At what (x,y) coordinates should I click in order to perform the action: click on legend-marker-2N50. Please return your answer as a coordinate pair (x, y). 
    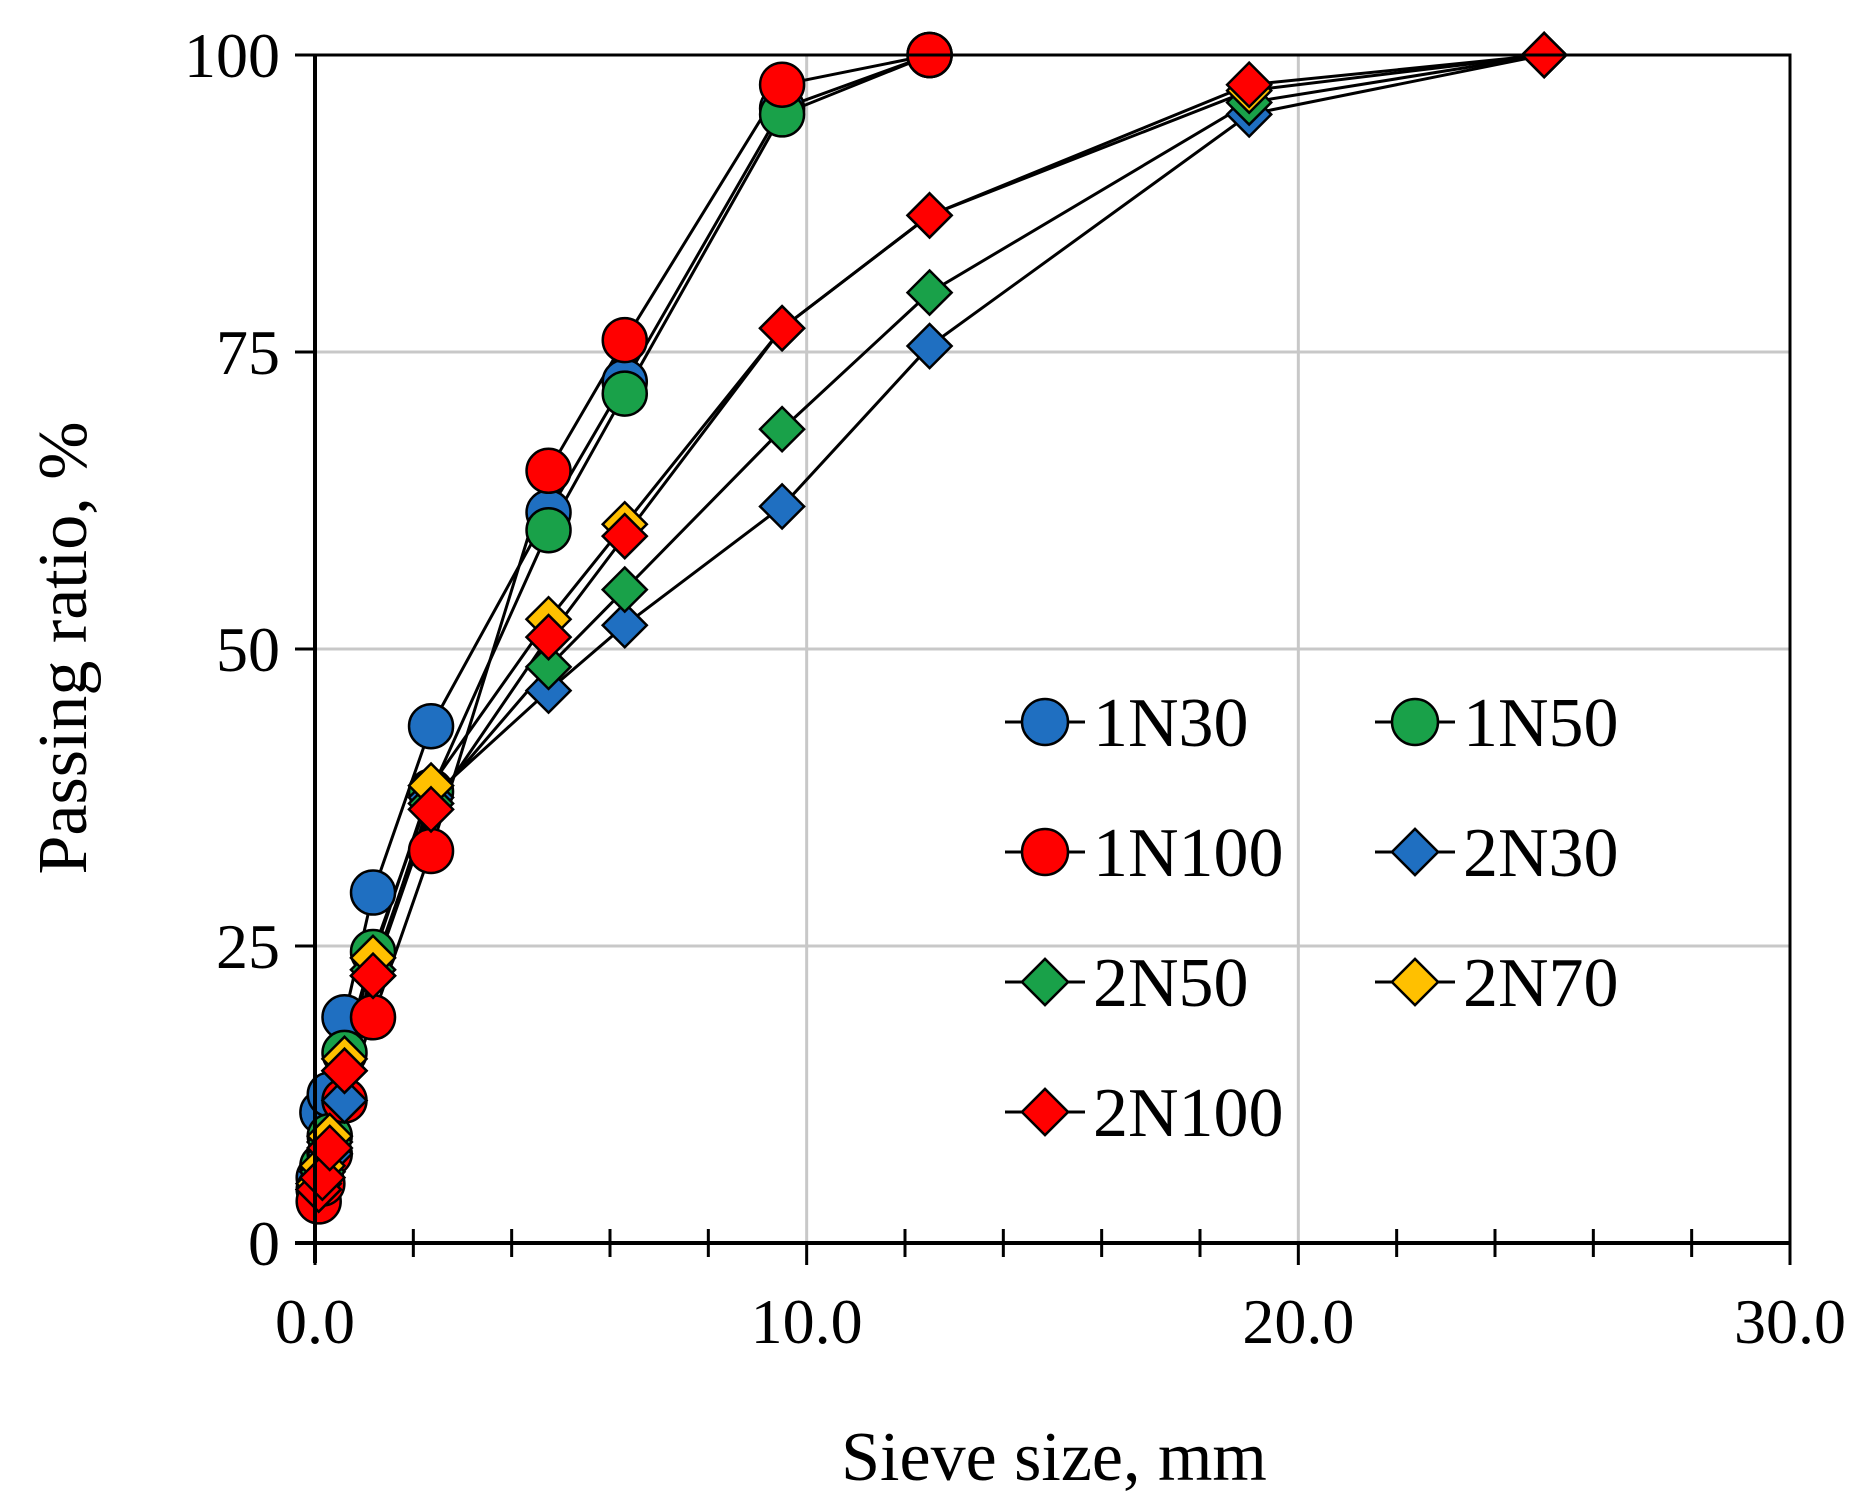
    Looking at the image, I should click on (1045, 982).